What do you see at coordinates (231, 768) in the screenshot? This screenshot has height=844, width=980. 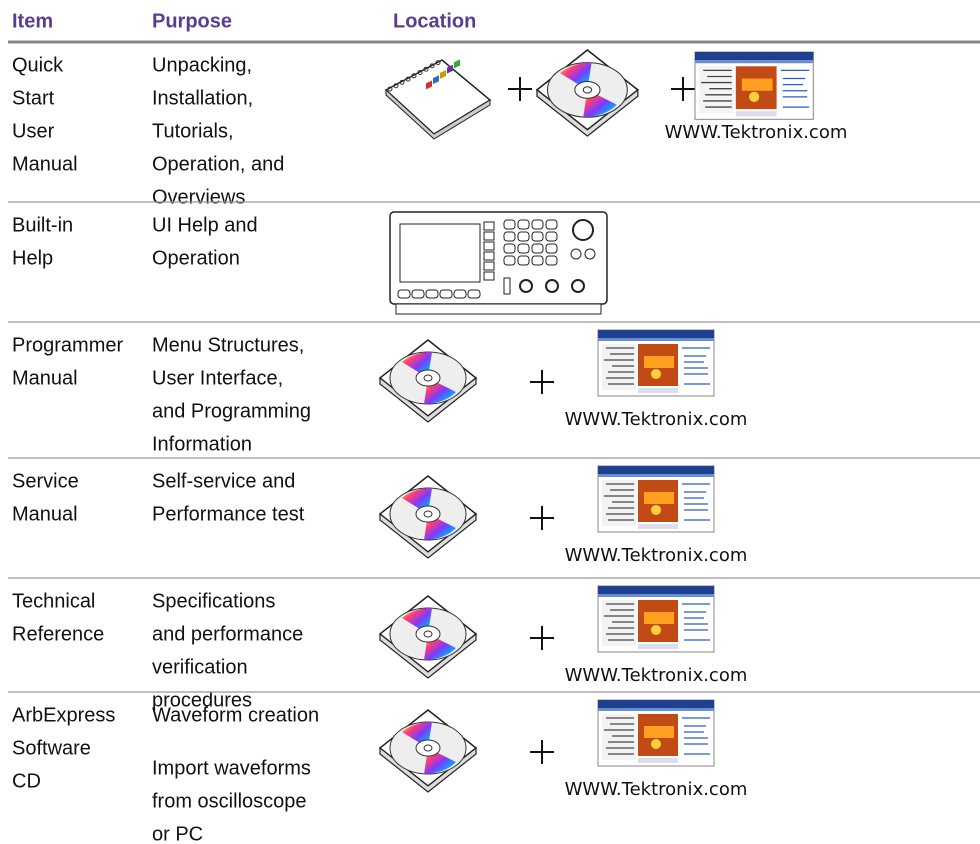 I see `purpose-text: Import waveforms` at bounding box center [231, 768].